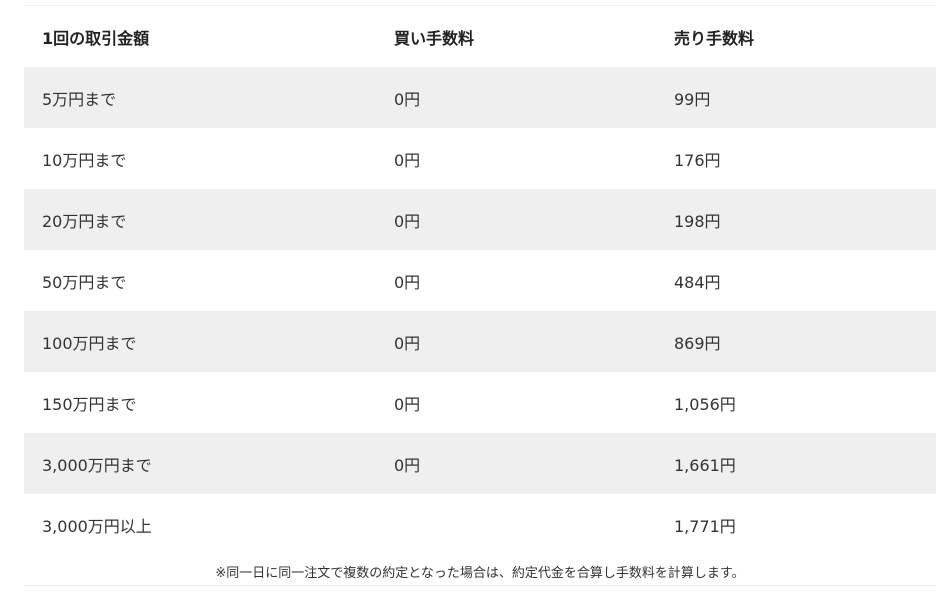  What do you see at coordinates (480, 341) in the screenshot?
I see `table-row: 100万円まで 0円 869円` at bounding box center [480, 341].